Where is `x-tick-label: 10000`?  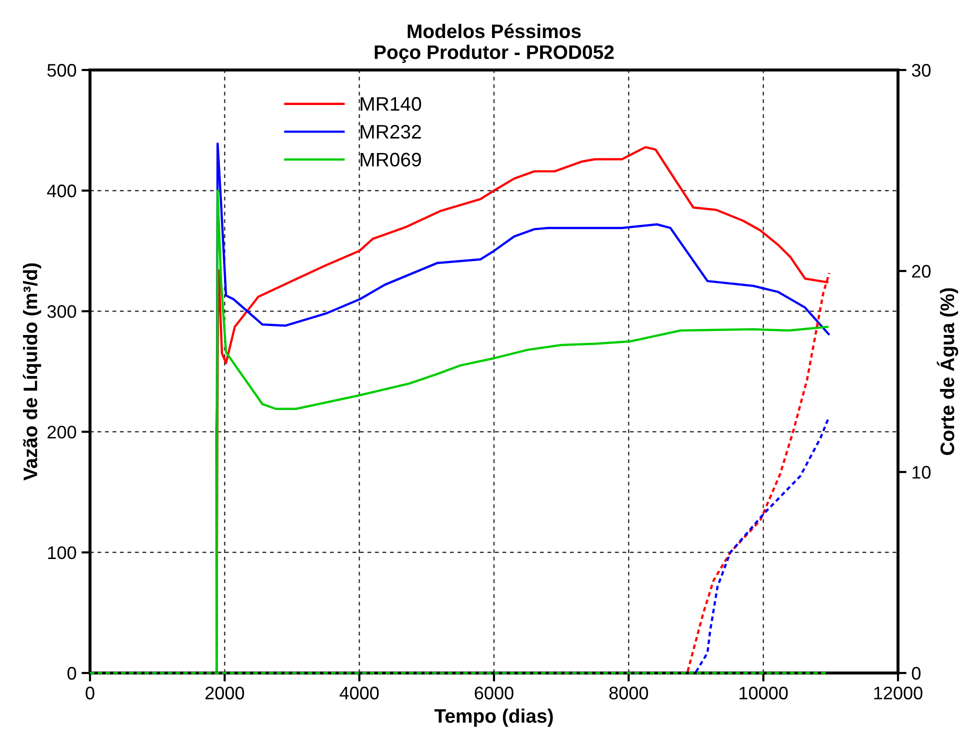
x-tick-label: 10000 is located at coordinates (764, 693).